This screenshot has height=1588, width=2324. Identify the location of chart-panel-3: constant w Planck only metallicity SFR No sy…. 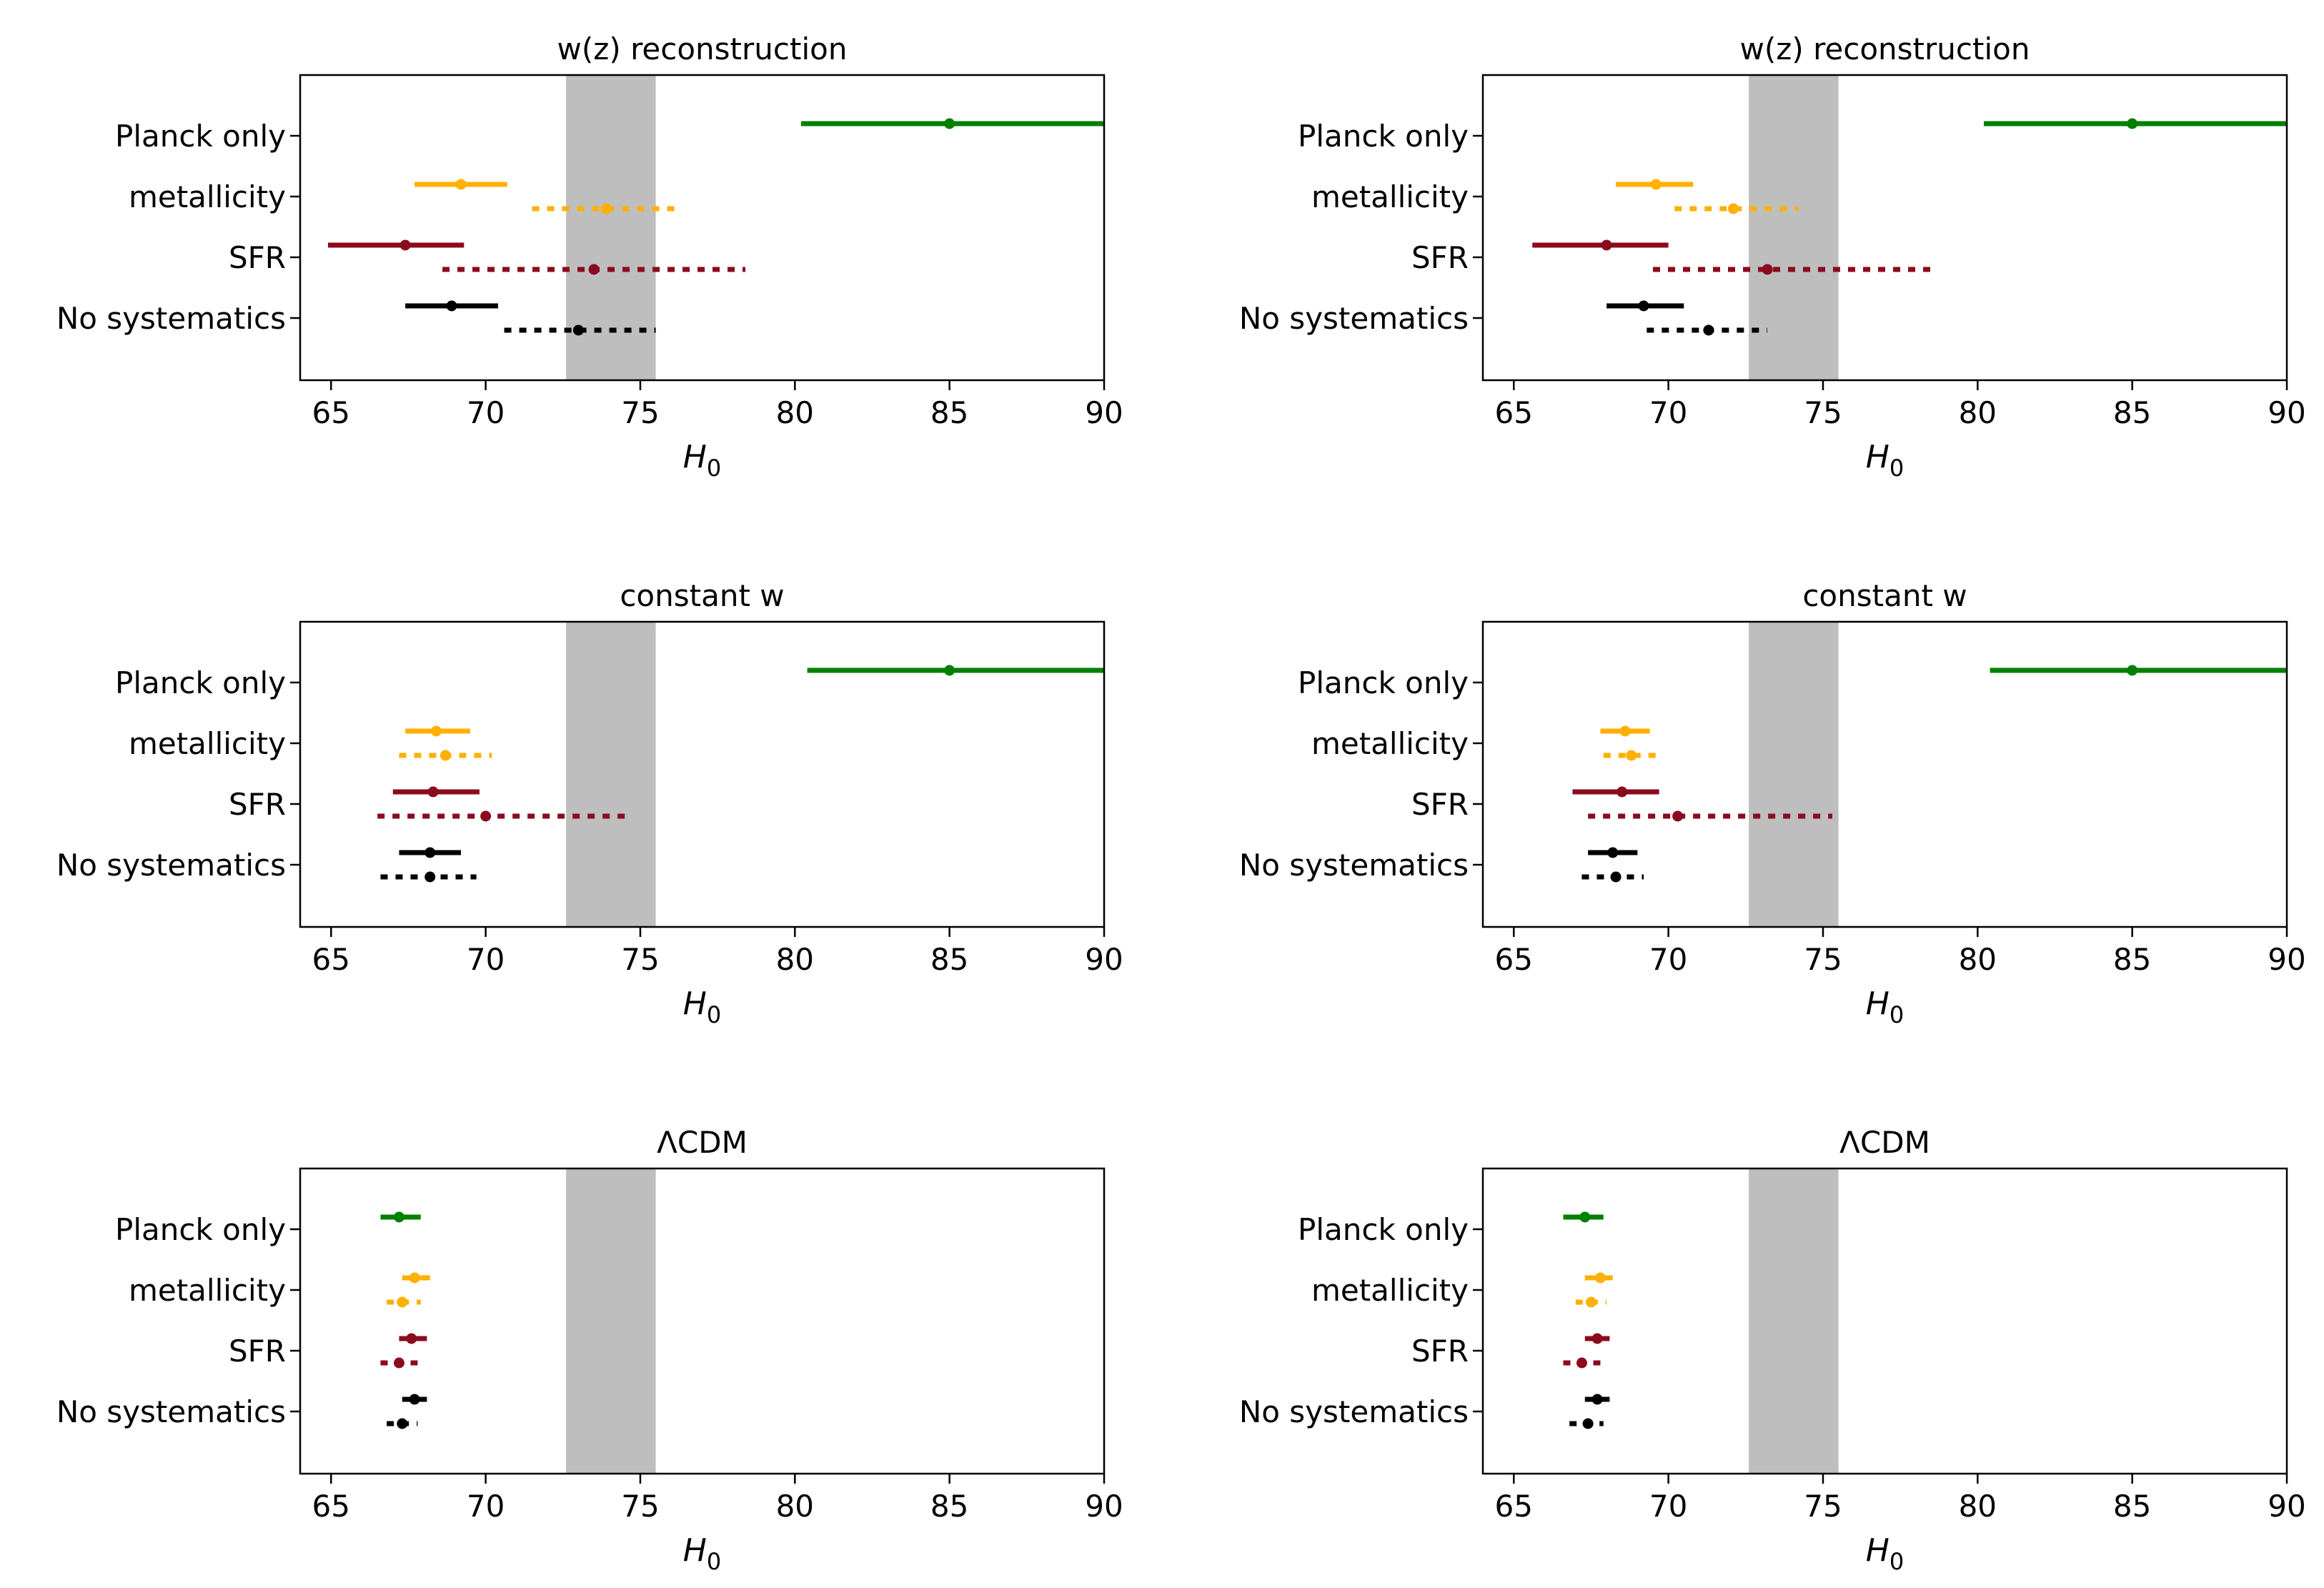
(589, 803).